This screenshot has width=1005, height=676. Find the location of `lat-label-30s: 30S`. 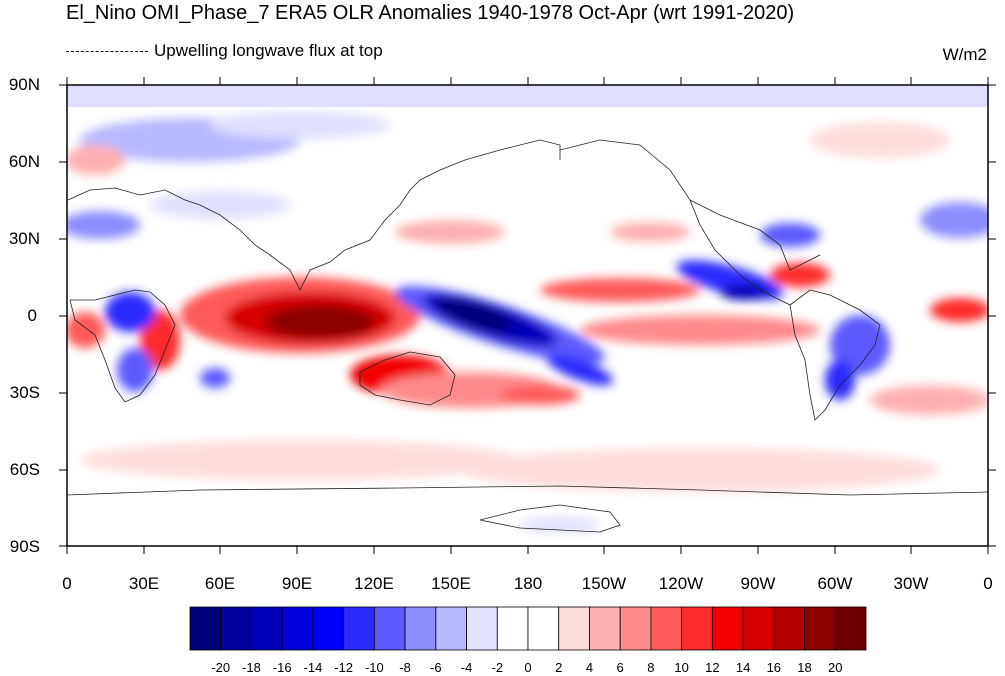

lat-label-30s: 30S is located at coordinates (24, 392).